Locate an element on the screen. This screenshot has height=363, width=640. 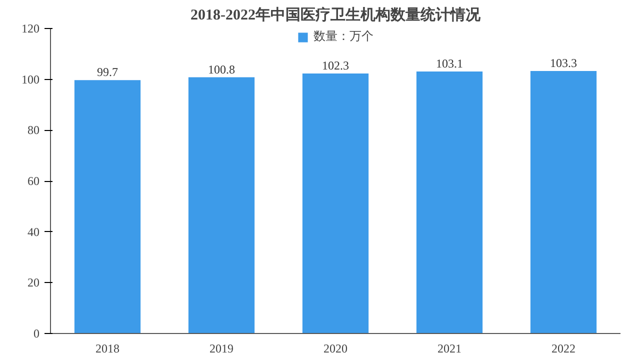
data-label: 100.8 is located at coordinates (221, 69).